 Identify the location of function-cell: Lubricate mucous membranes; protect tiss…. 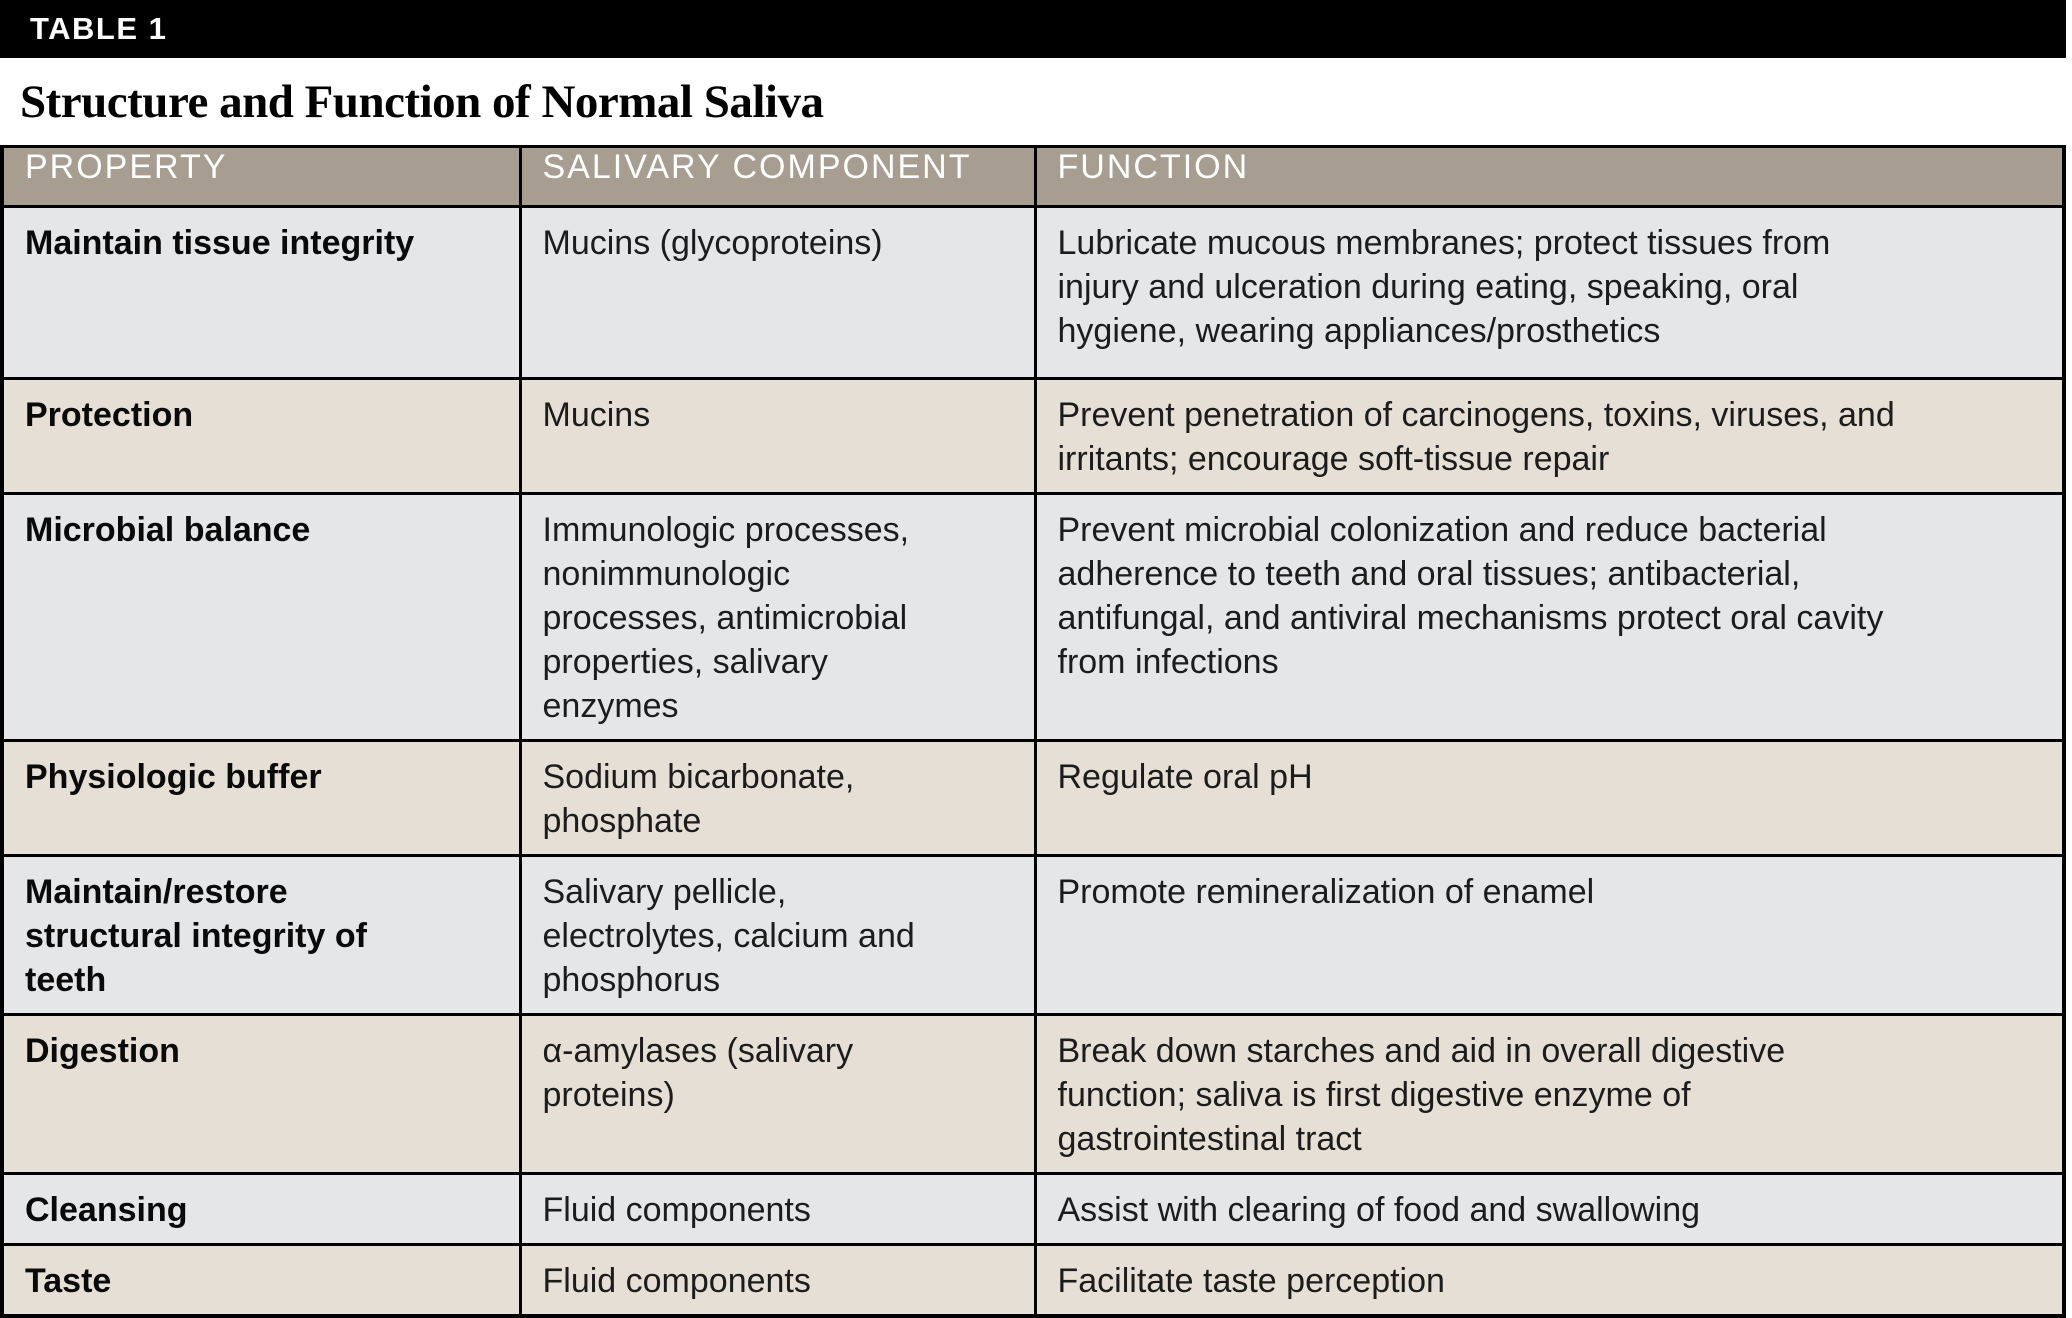
(1549, 292).